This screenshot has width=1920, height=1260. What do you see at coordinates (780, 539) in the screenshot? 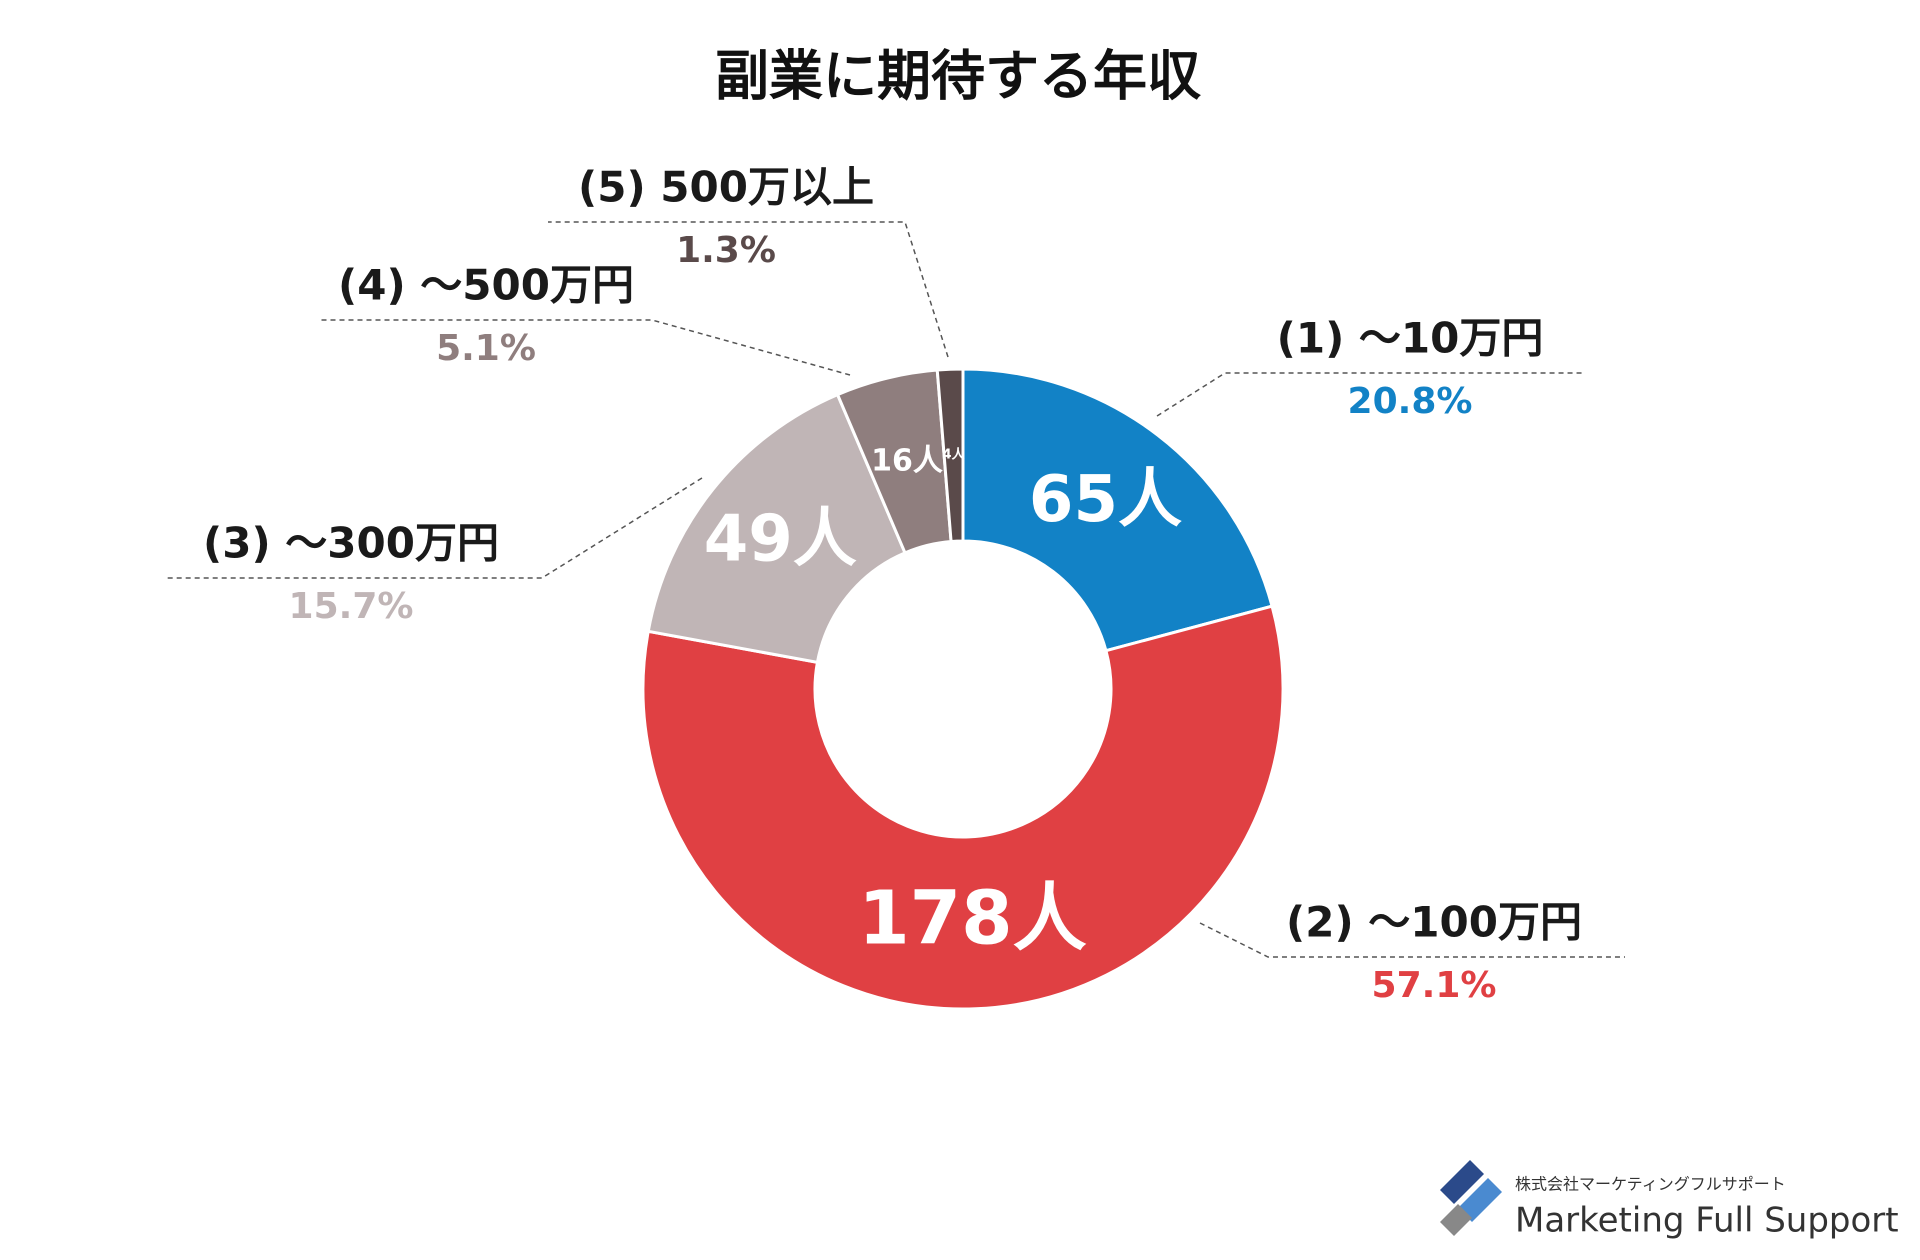
I see `slice-label: 49人` at bounding box center [780, 539].